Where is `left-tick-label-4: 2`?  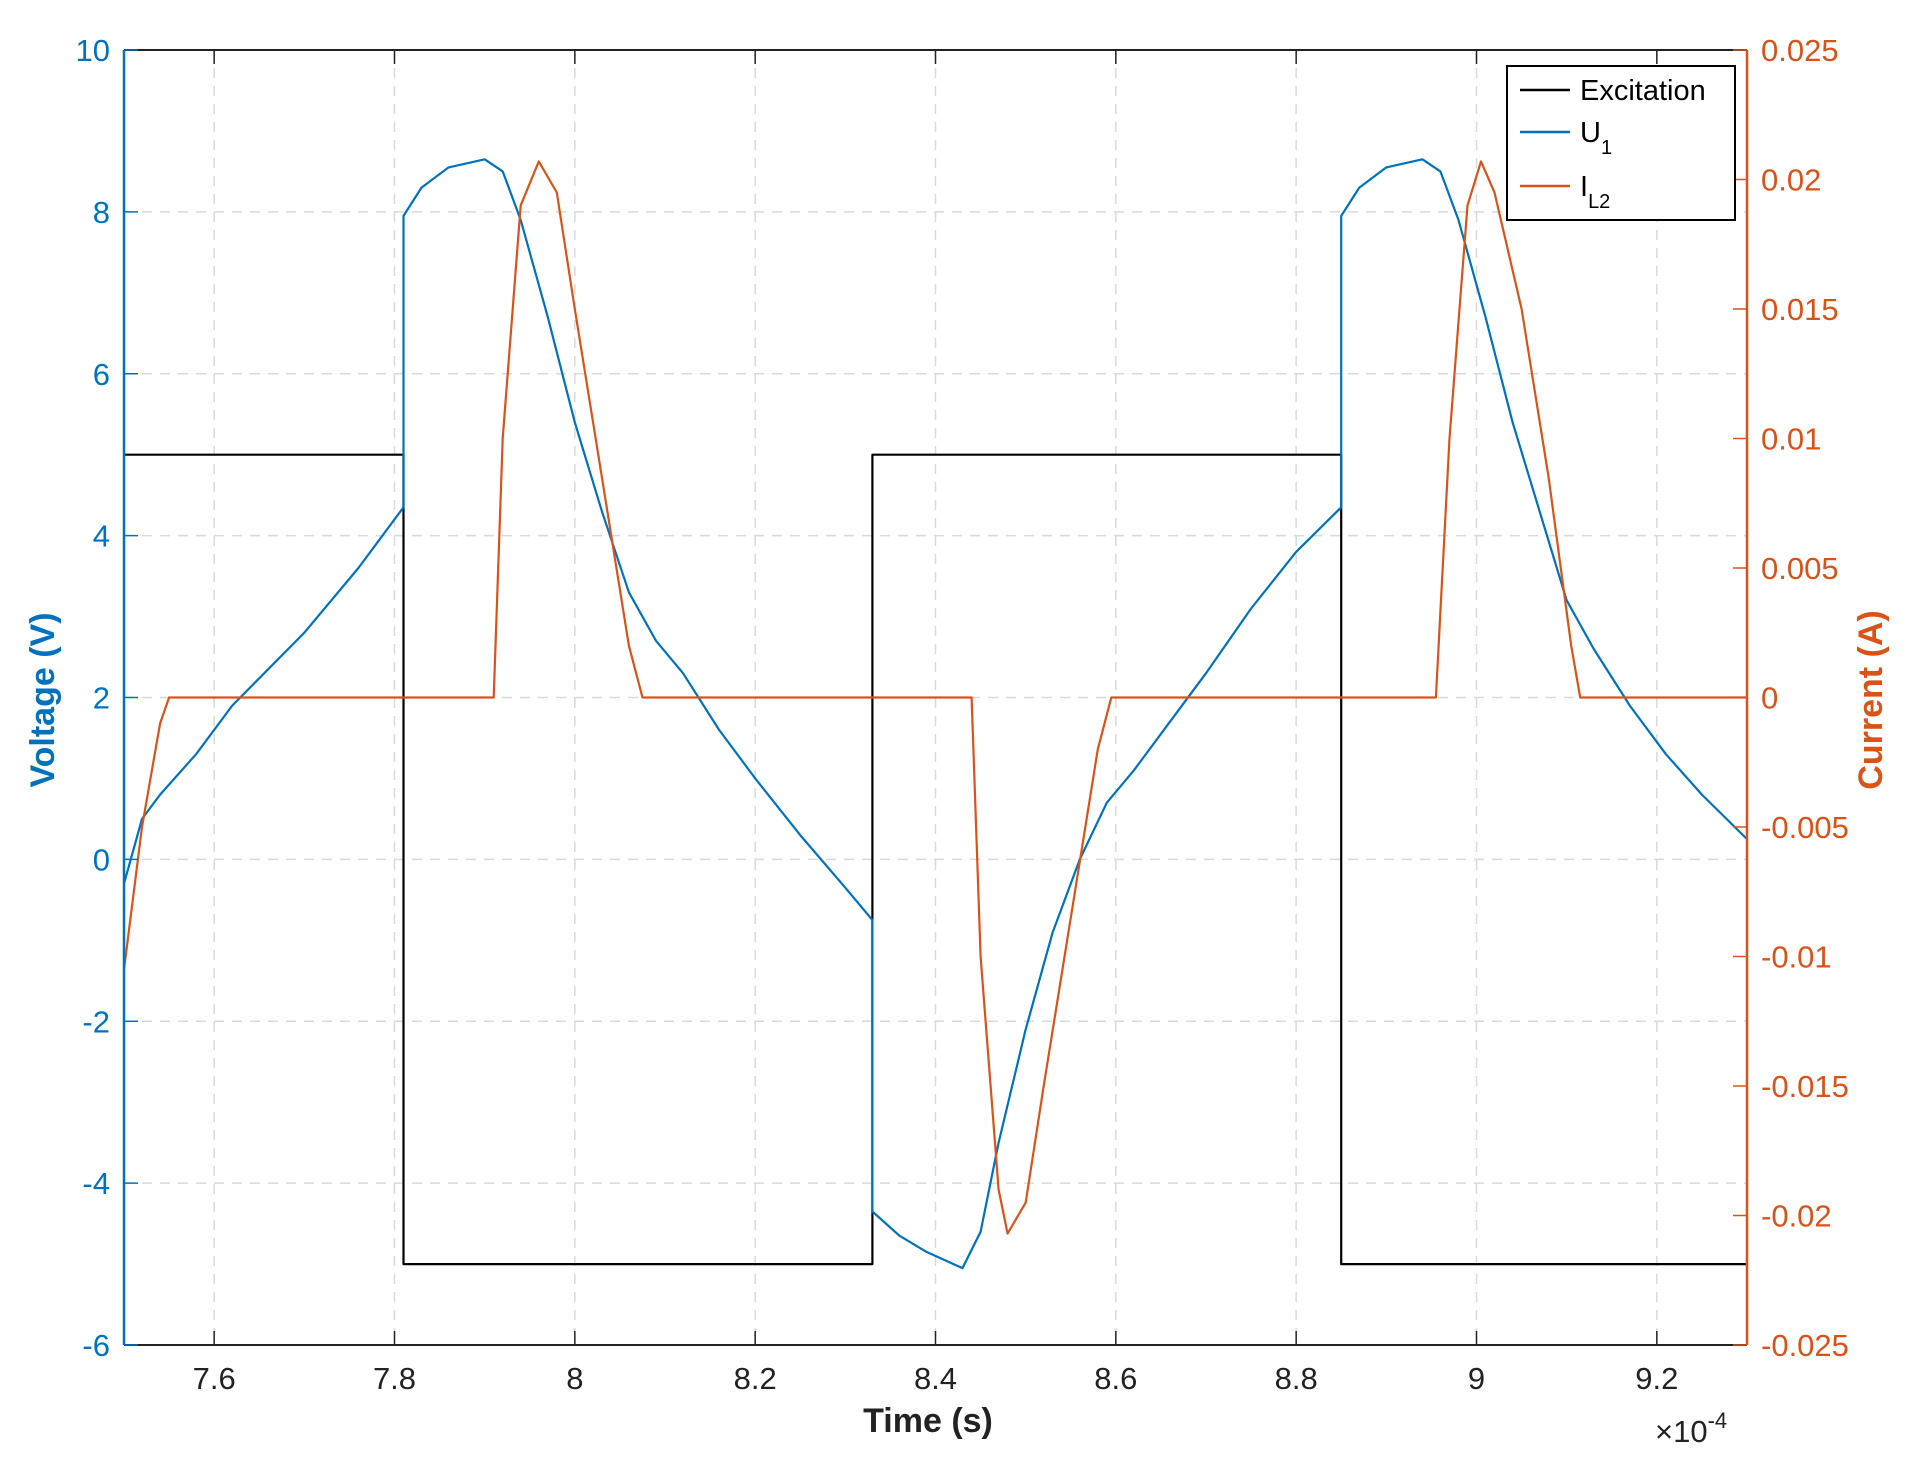
left-tick-label-4: 2 is located at coordinates (101, 698).